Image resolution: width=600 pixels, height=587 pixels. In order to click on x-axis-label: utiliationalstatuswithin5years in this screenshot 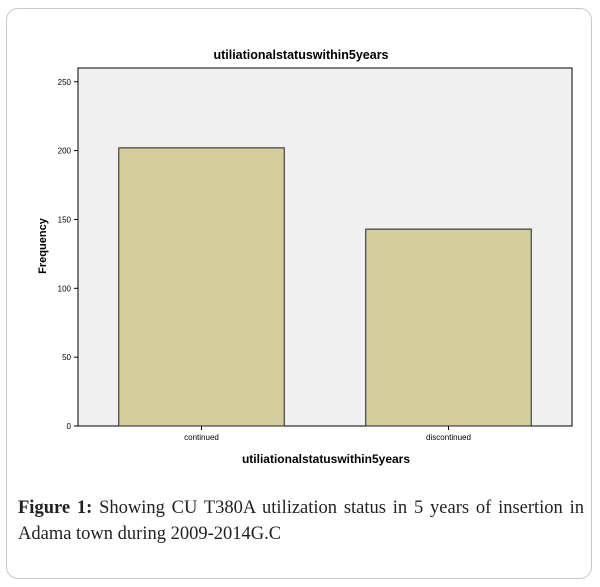, I will do `click(326, 459)`.